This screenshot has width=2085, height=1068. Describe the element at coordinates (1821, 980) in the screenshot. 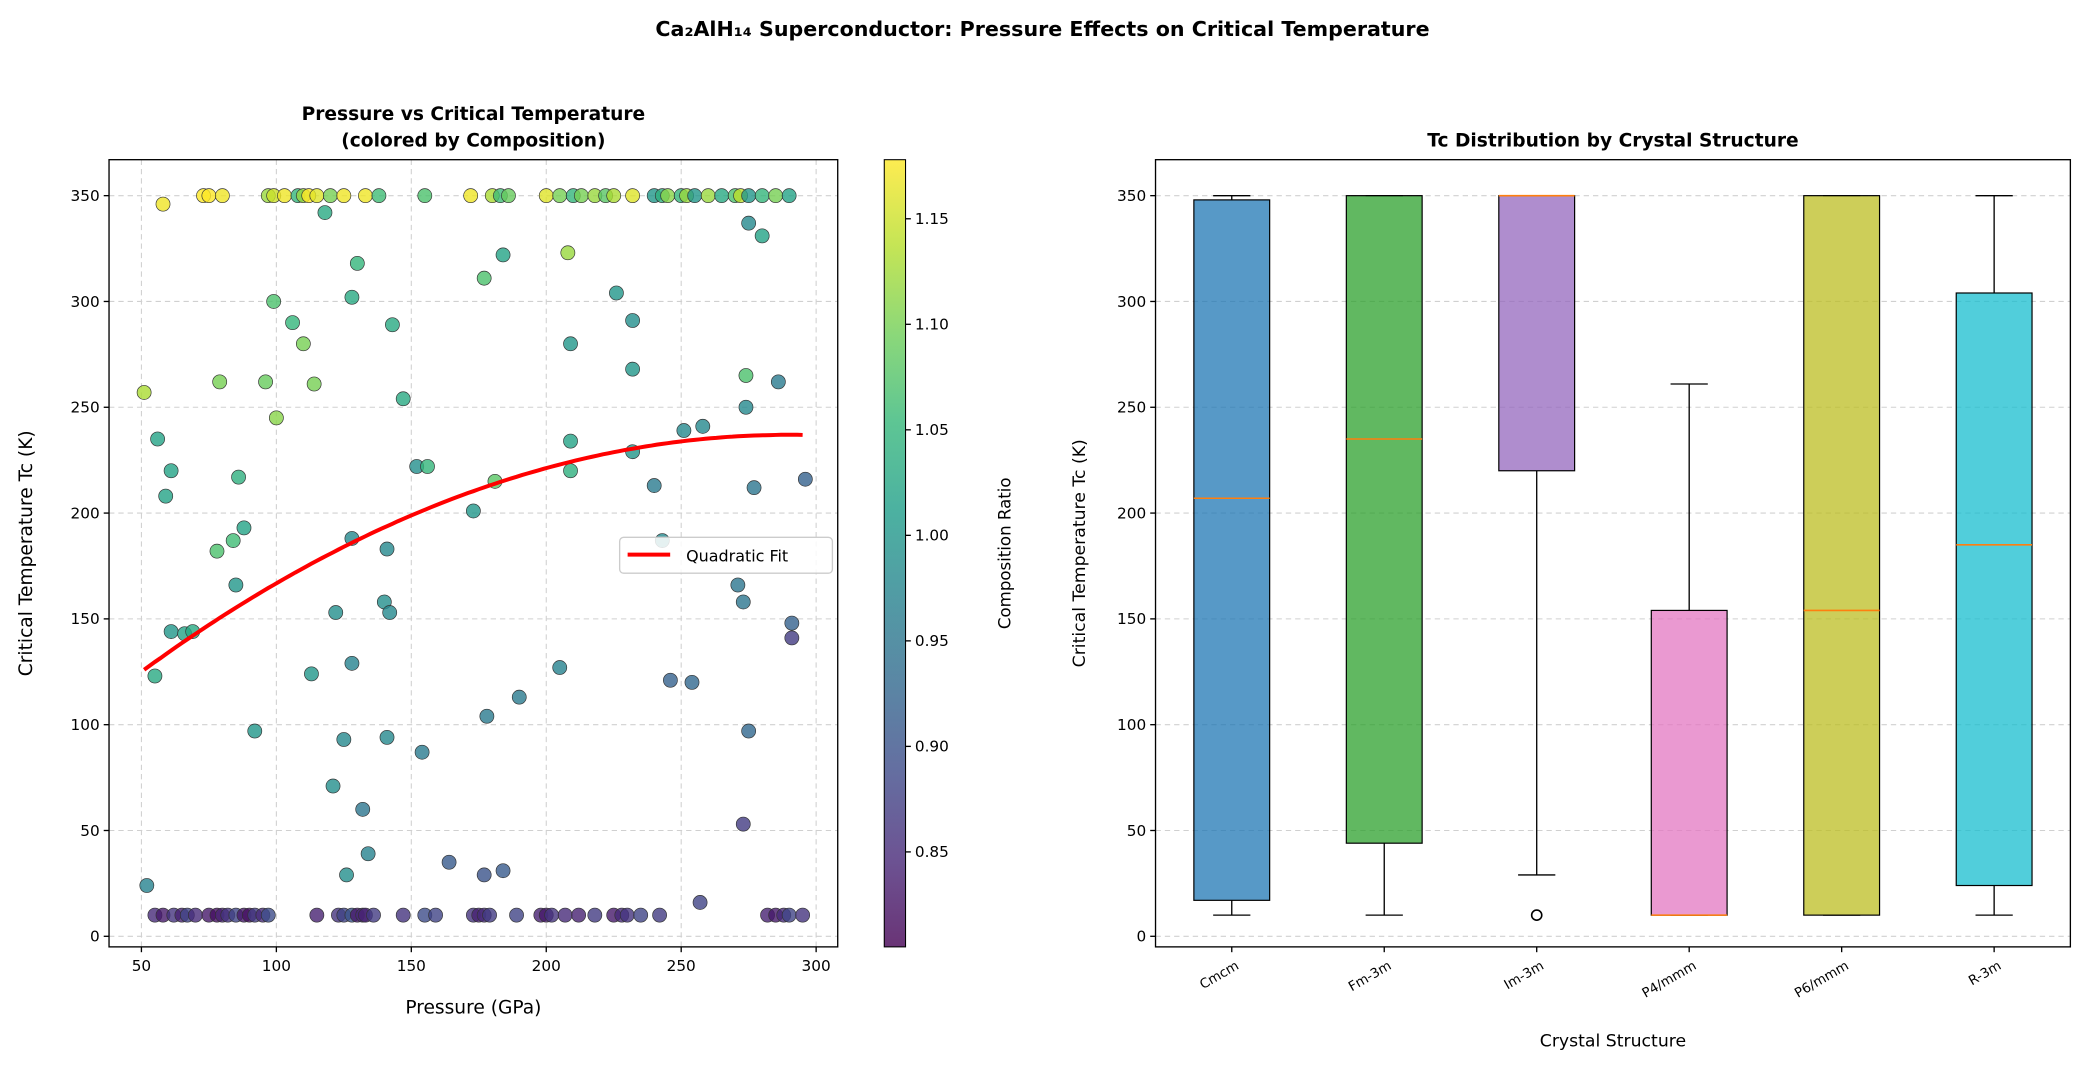

I see `x-tick-label: P6/mmm` at that location.